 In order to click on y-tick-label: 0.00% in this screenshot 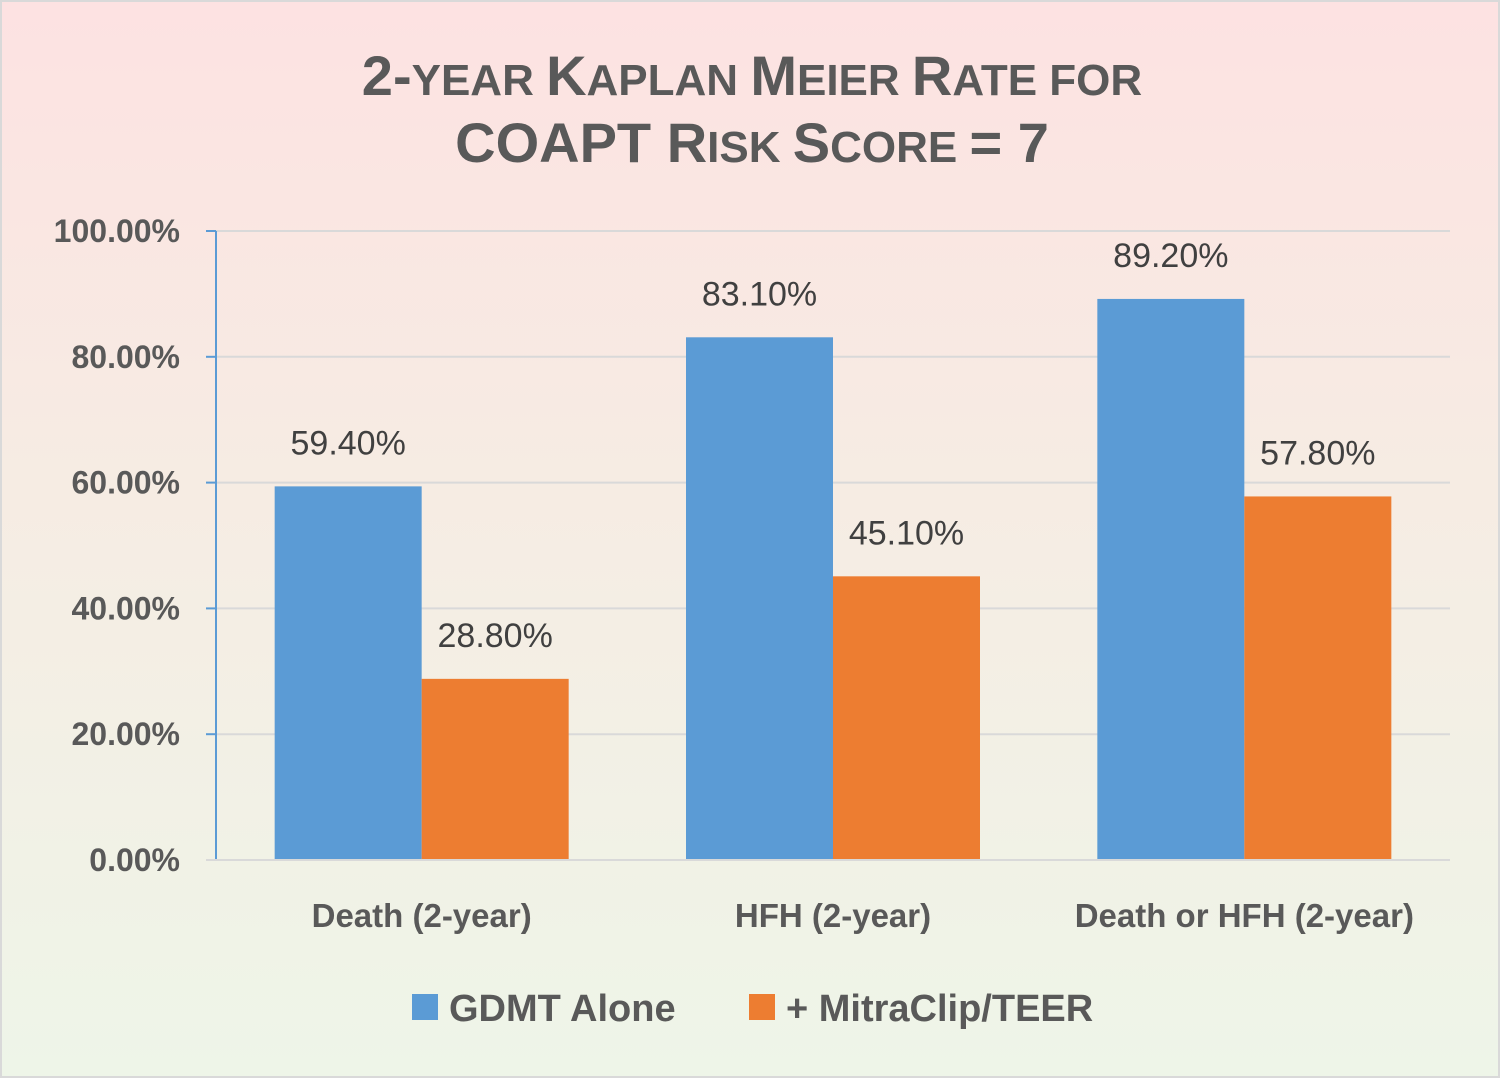, I will do `click(134, 860)`.